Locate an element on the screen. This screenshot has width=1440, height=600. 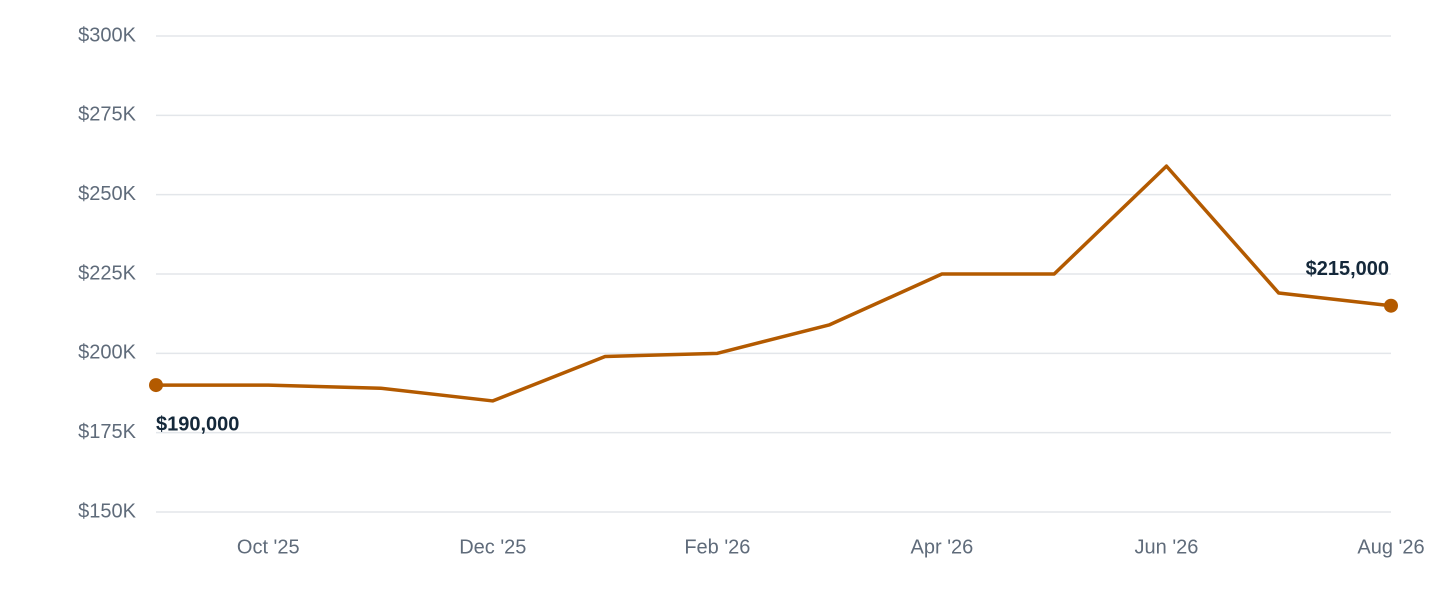
y-tick-label: $300K is located at coordinates (107, 35).